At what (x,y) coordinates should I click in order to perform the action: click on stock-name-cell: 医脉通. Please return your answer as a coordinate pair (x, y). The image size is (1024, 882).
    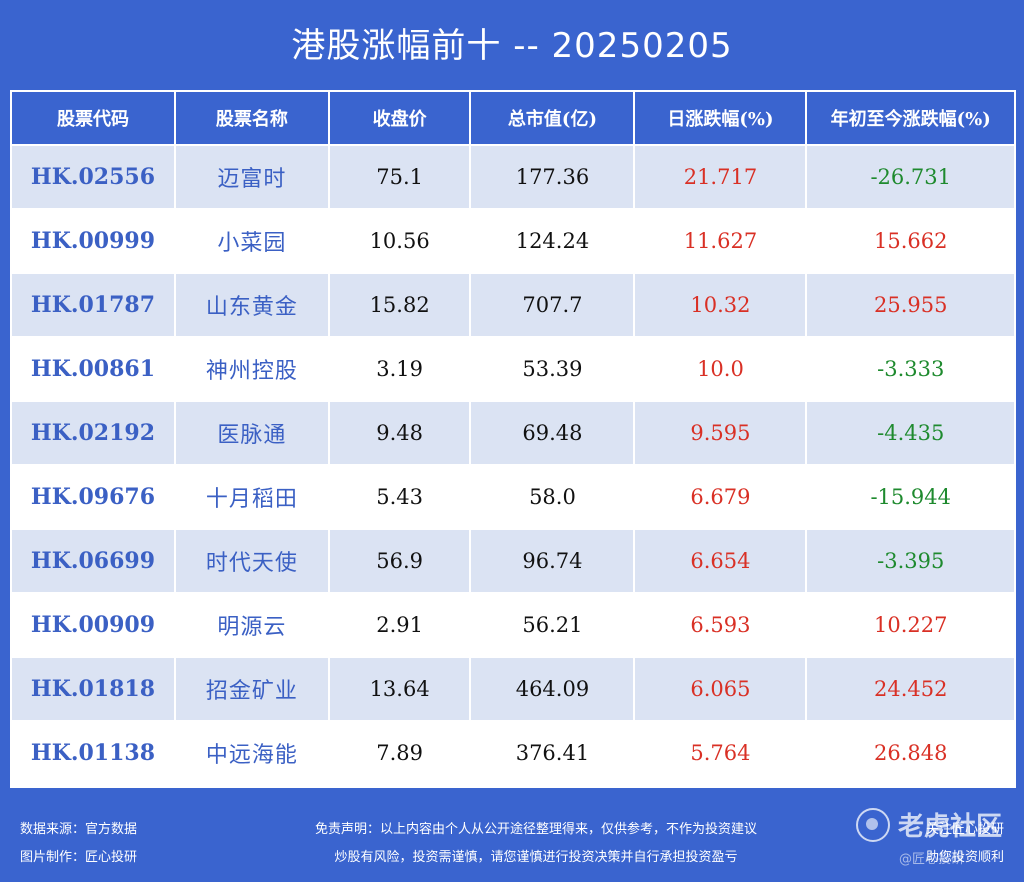
    Looking at the image, I should click on (251, 433).